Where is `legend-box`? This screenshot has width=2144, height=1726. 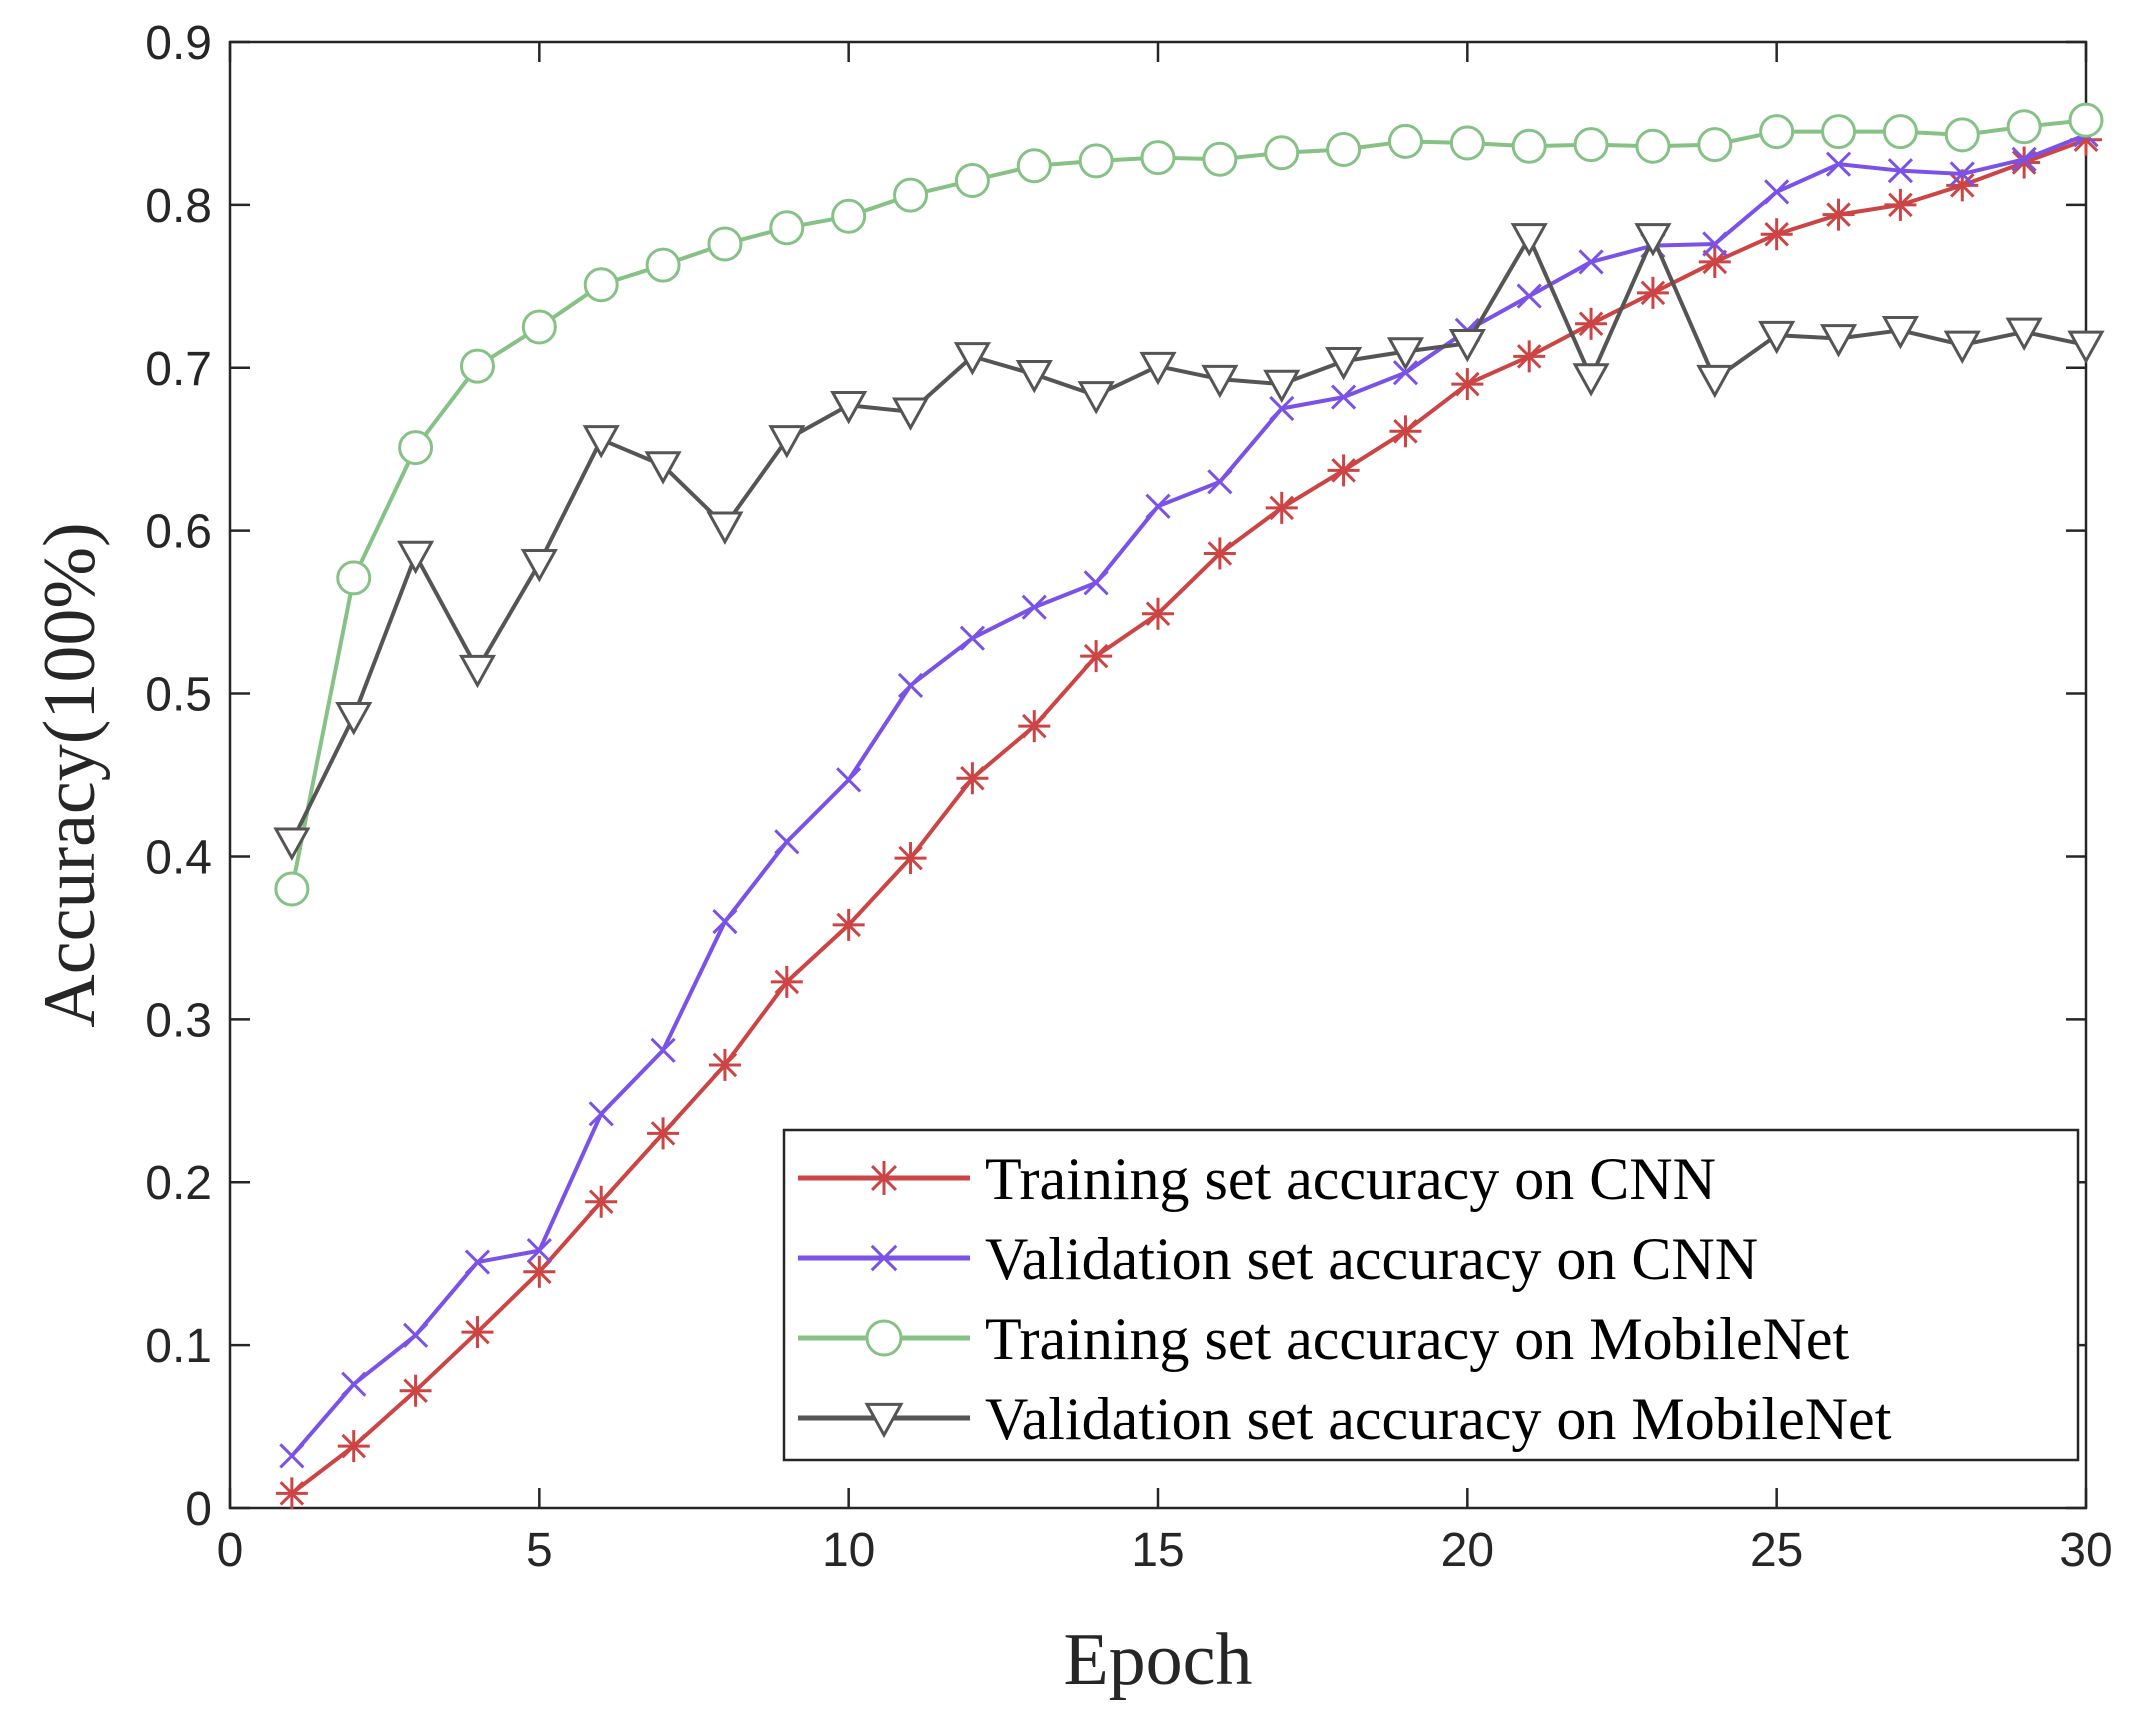 legend-box is located at coordinates (1431, 1295).